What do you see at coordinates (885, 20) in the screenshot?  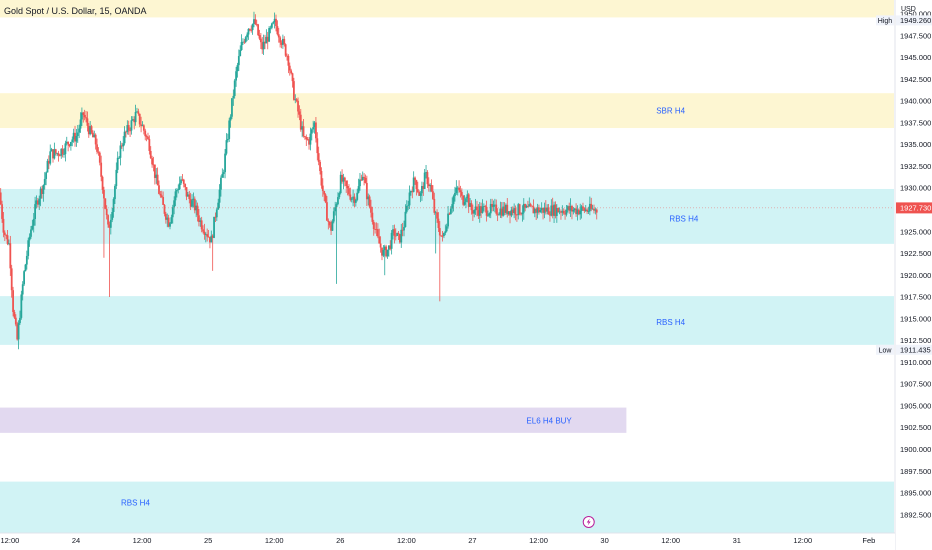 I see `high-tag-box` at bounding box center [885, 20].